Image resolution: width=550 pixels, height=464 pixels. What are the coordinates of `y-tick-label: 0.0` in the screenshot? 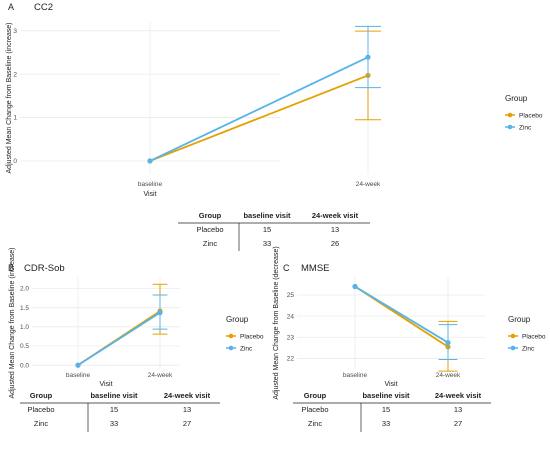 It's located at (24, 365).